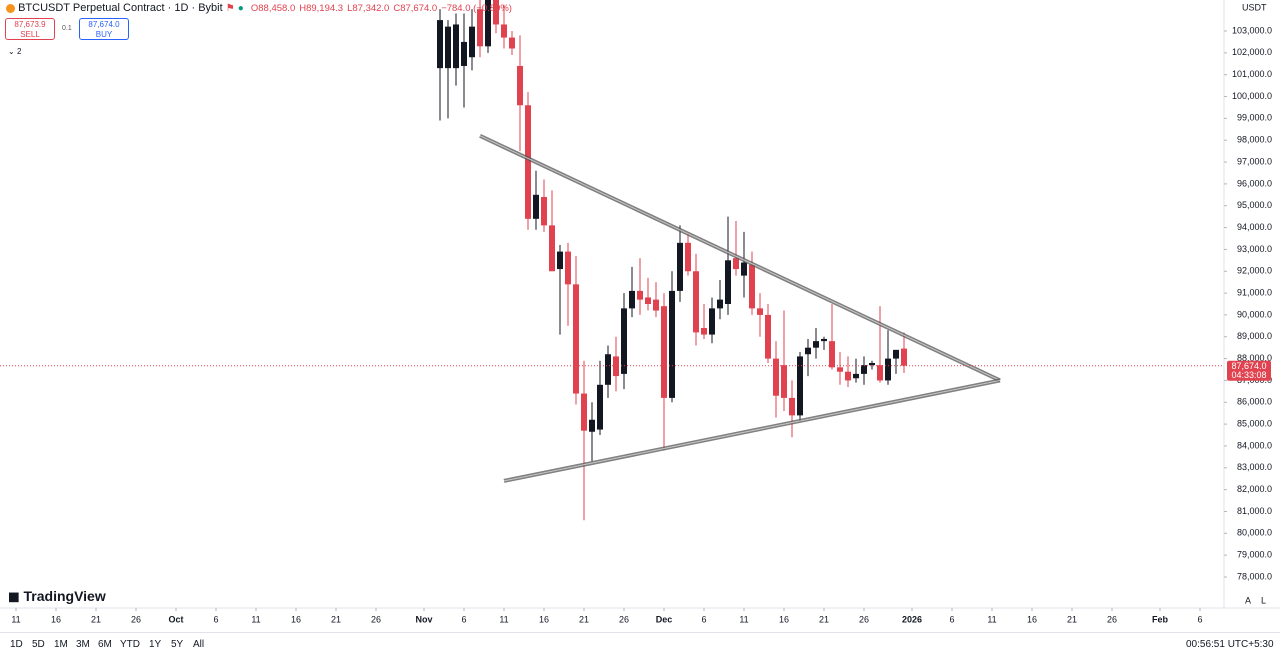 This screenshot has height=660, width=1280. What do you see at coordinates (1254, 7) in the screenshot?
I see `currency: USDT` at bounding box center [1254, 7].